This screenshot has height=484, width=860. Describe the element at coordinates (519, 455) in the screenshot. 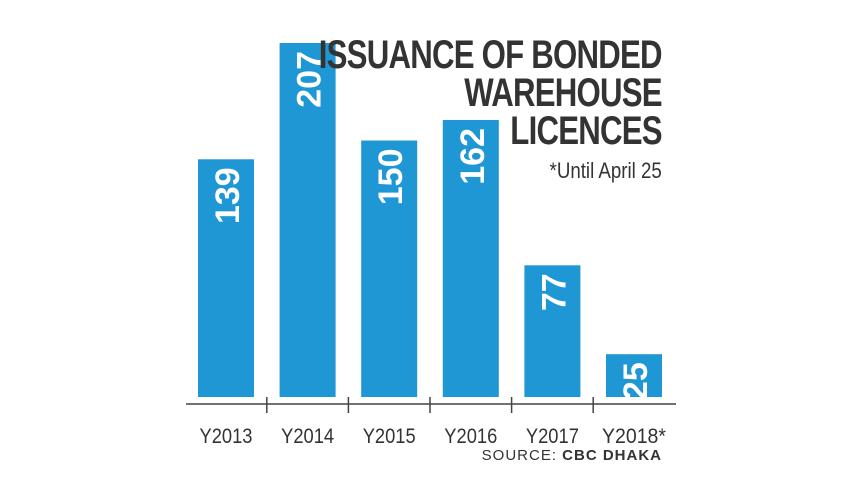

I see `source-prefix: SOURCE:` at that location.